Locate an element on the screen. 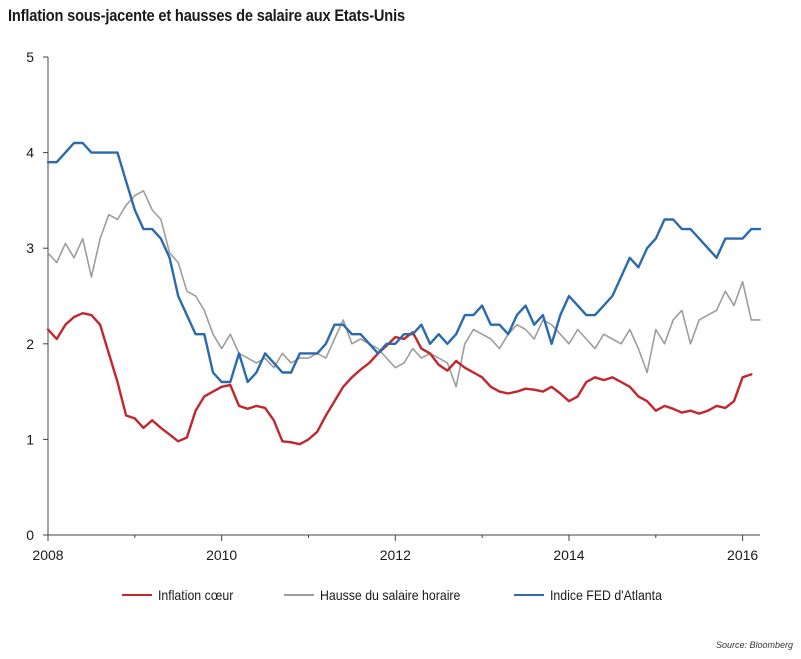 The image size is (801, 659). legend-label-inflation: Inflation cœur is located at coordinates (196, 595).